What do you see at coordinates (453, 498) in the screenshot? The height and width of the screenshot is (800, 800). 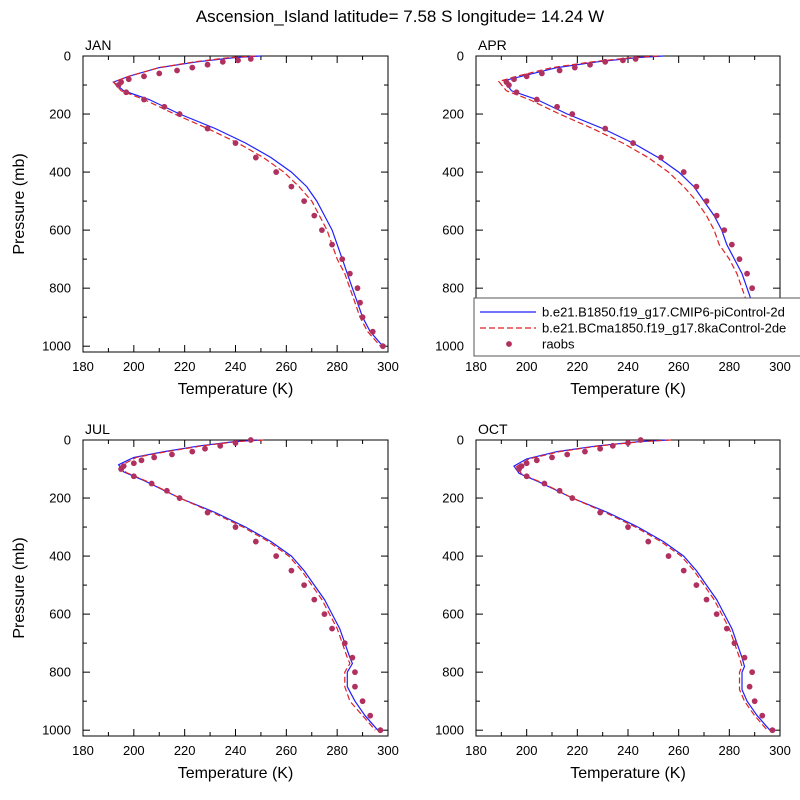 I see `y-tick-label: 200` at bounding box center [453, 498].